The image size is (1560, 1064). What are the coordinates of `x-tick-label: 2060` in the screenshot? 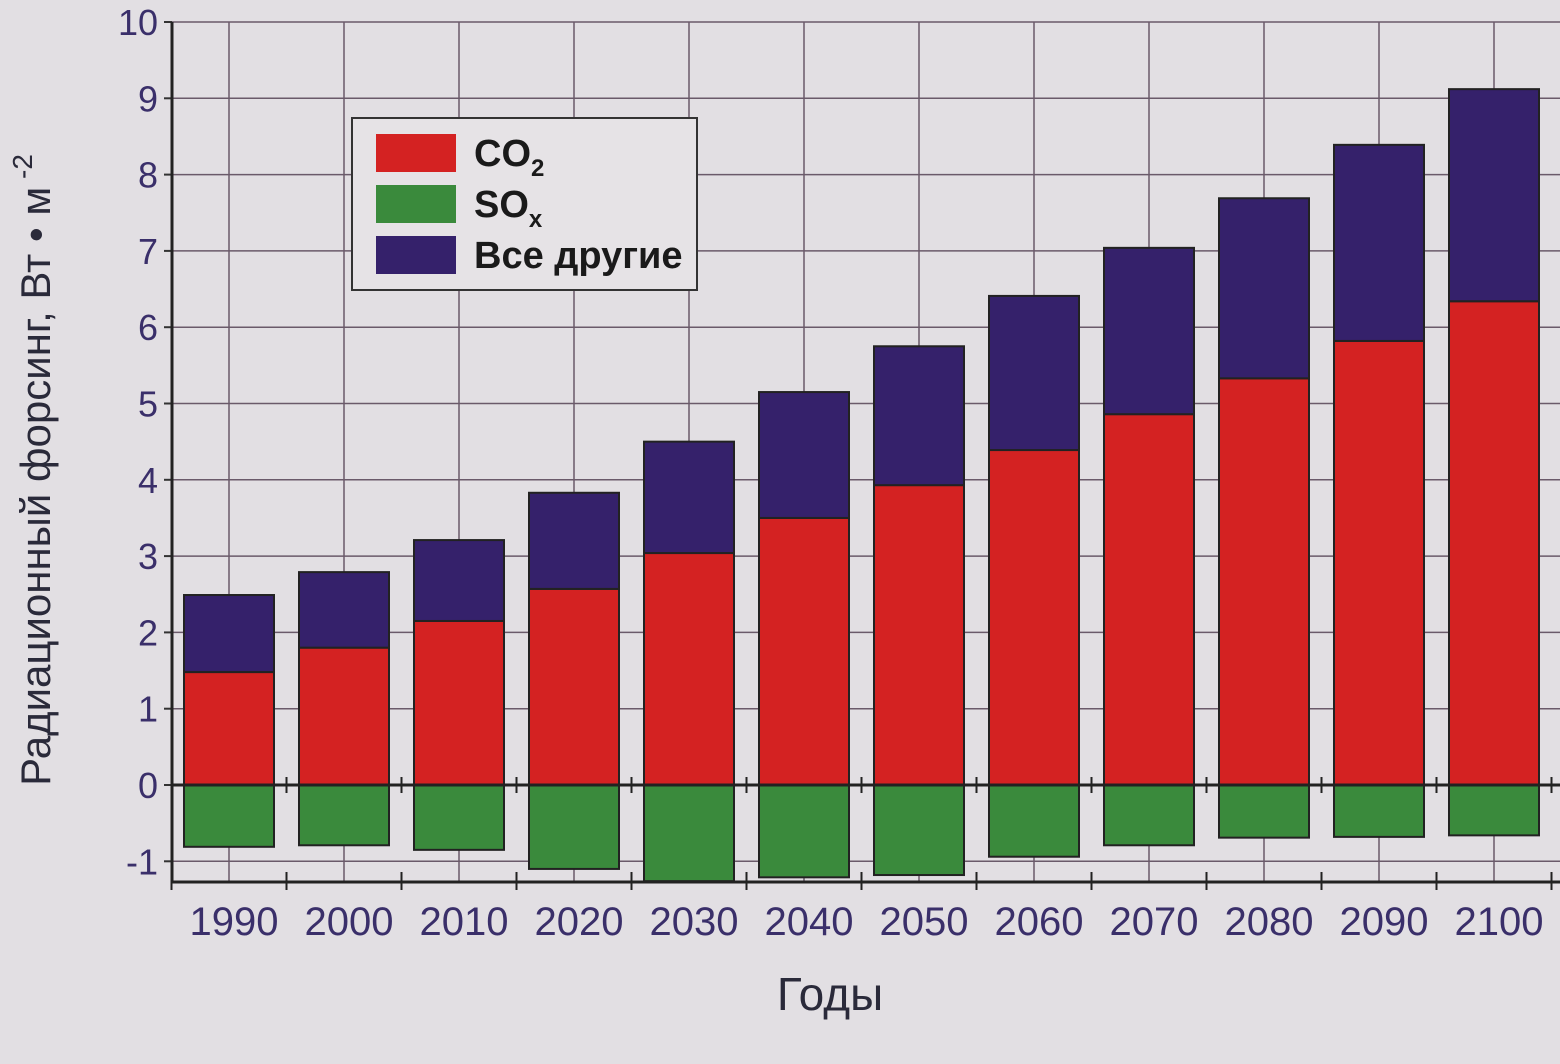 It's located at (1039, 922).